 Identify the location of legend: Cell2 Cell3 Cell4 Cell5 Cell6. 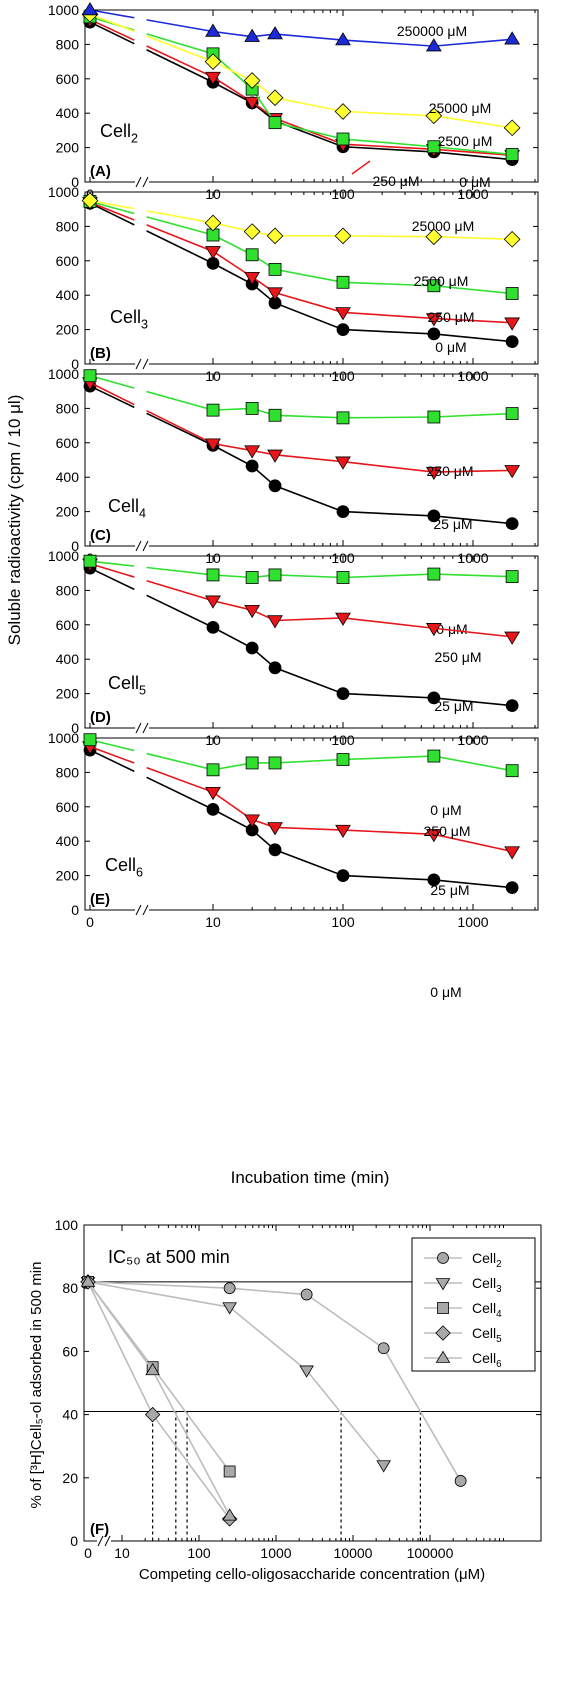
(473, 1304).